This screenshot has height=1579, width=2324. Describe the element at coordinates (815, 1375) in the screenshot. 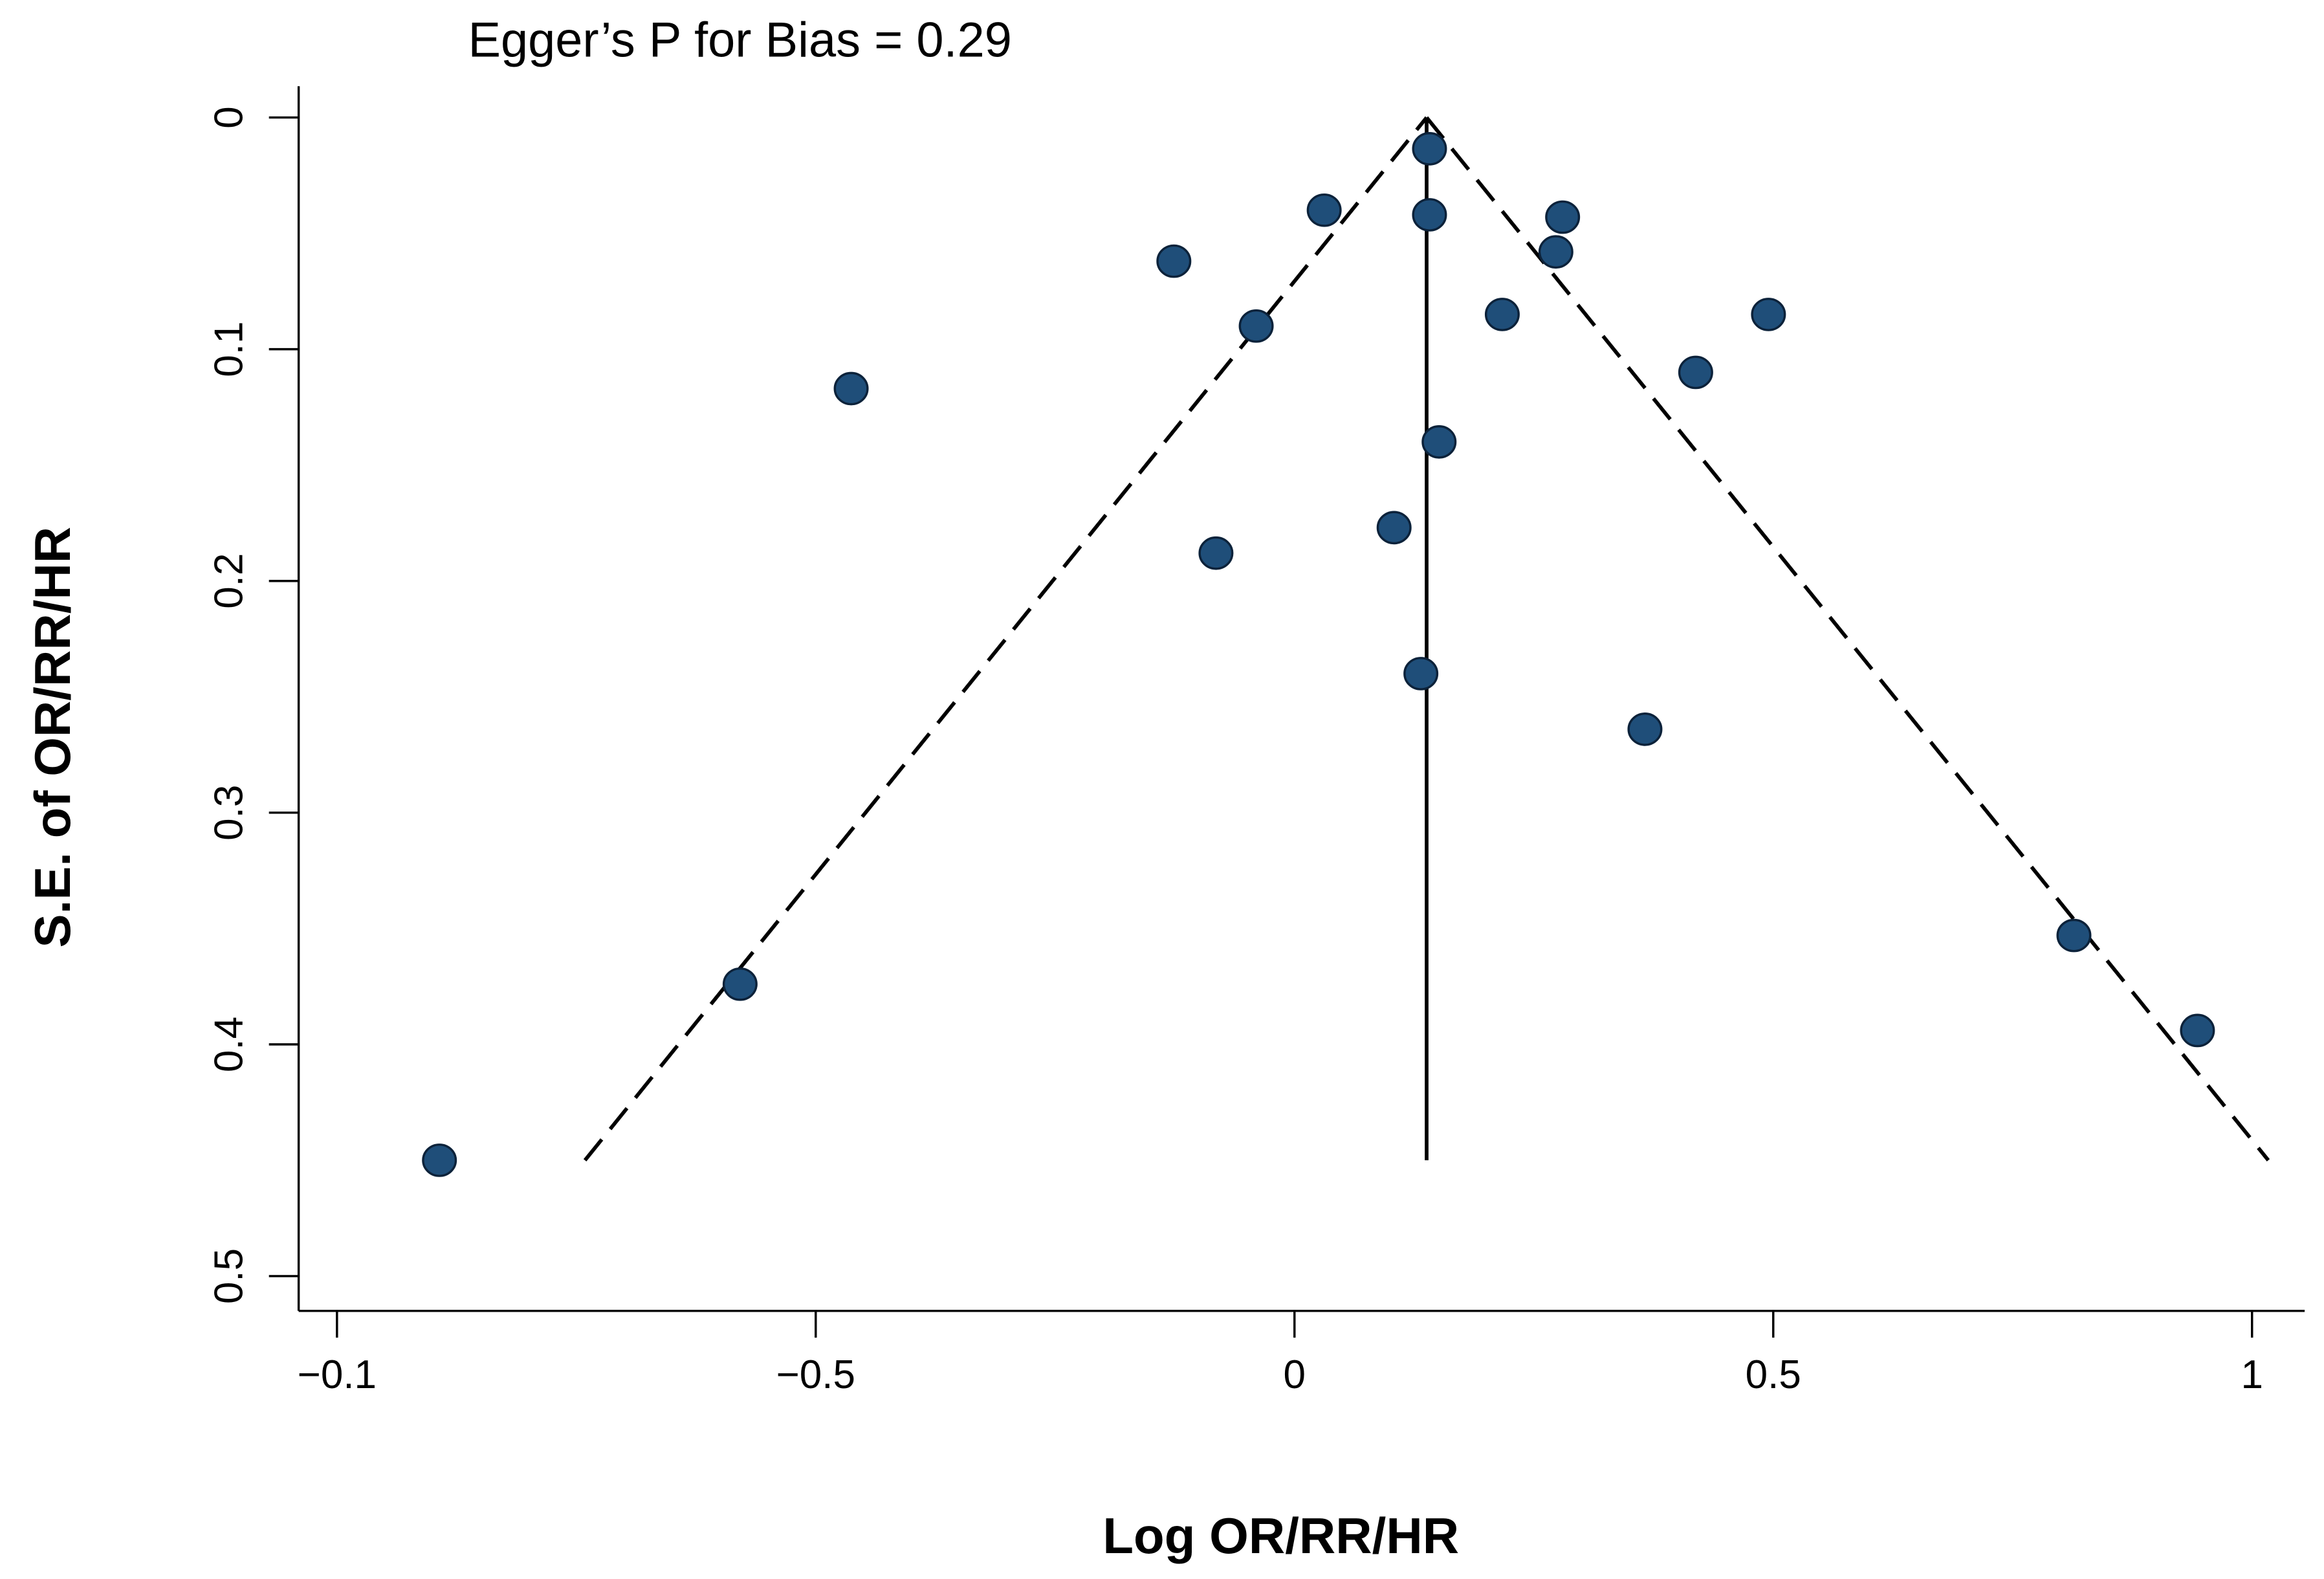

I see `x-tick-label: −0.5` at that location.